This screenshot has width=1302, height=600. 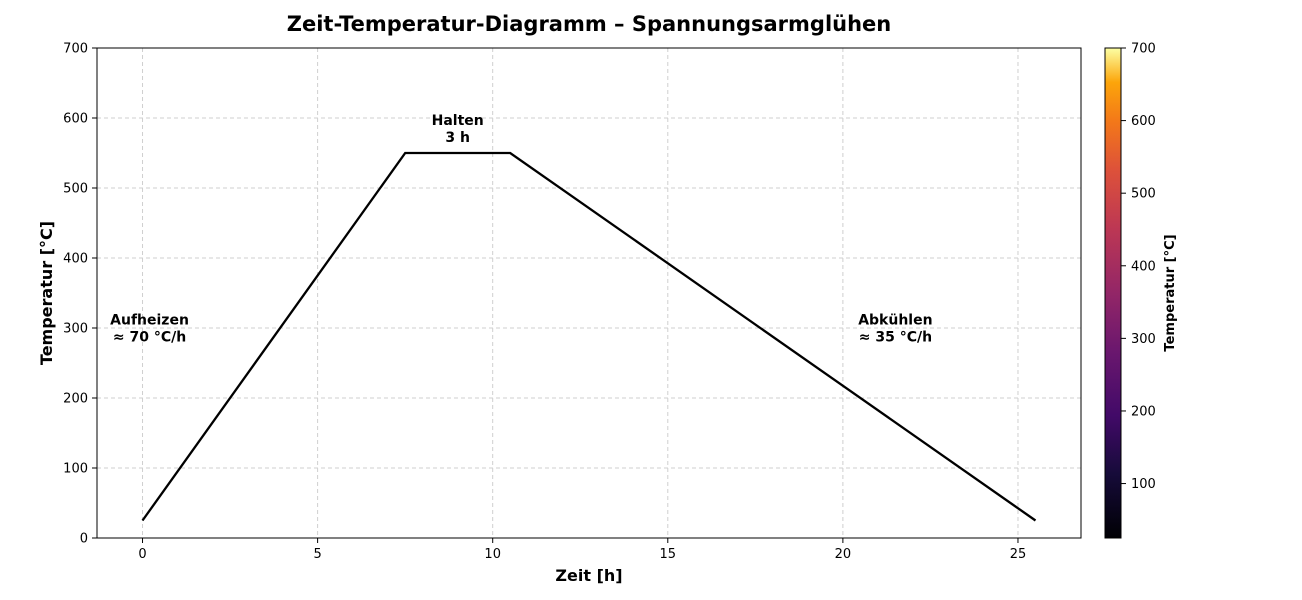 I want to click on annotation: Aufheizen ≈ 70 °C/h, so click(x=149, y=329).